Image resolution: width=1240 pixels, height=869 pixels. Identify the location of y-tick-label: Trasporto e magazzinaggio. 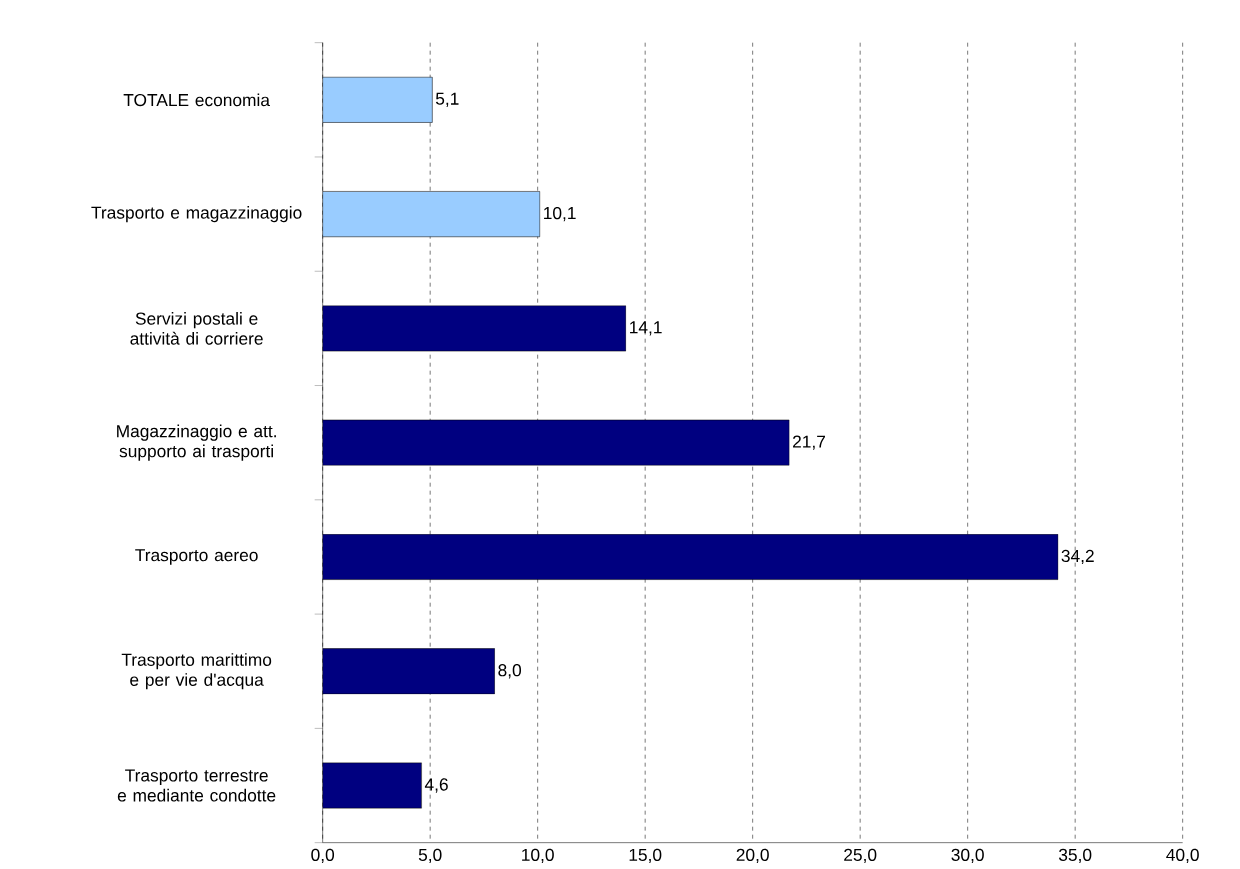
(196, 214).